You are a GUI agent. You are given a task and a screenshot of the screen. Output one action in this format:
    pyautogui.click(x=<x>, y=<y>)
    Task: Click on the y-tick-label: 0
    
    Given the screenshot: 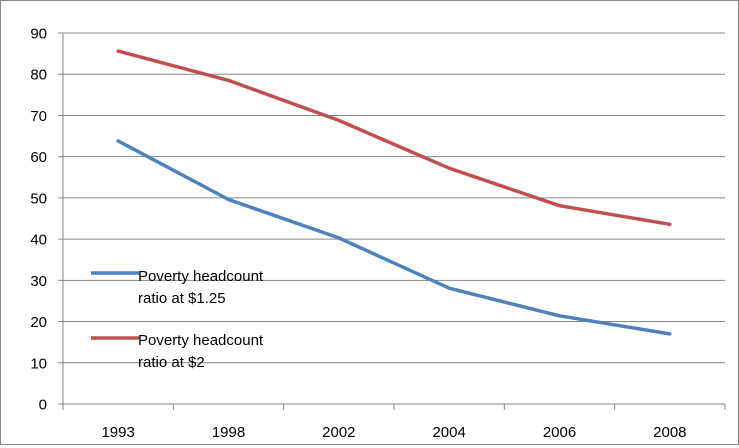 What is the action you would take?
    pyautogui.click(x=43, y=405)
    